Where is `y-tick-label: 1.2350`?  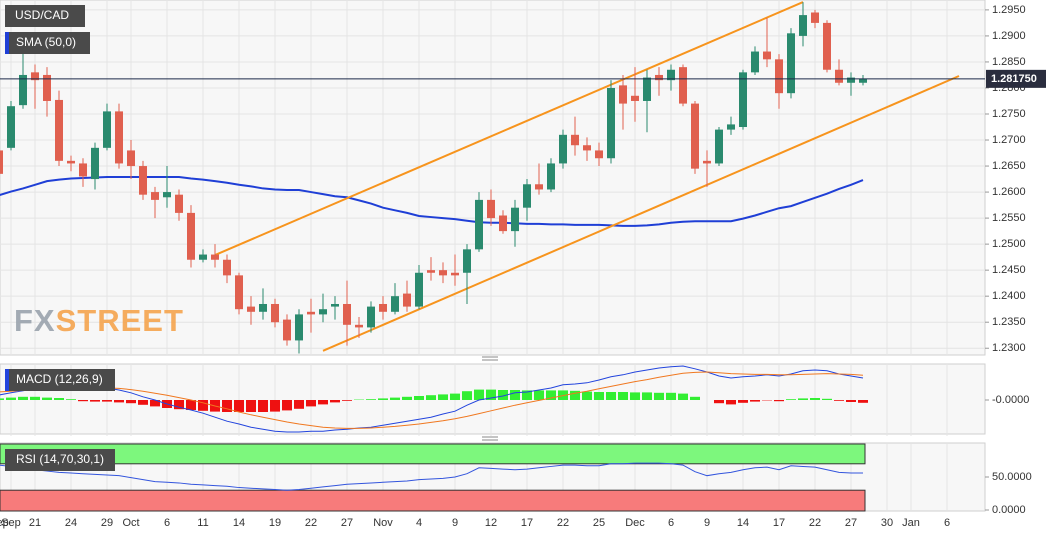
y-tick-label: 1.2350 is located at coordinates (1009, 322).